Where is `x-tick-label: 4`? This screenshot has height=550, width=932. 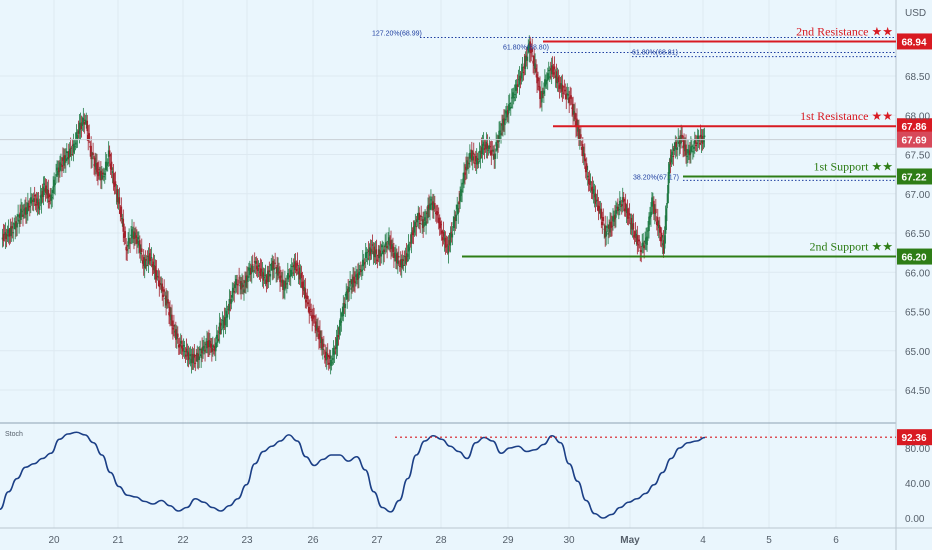 x-tick-label: 4 is located at coordinates (703, 540).